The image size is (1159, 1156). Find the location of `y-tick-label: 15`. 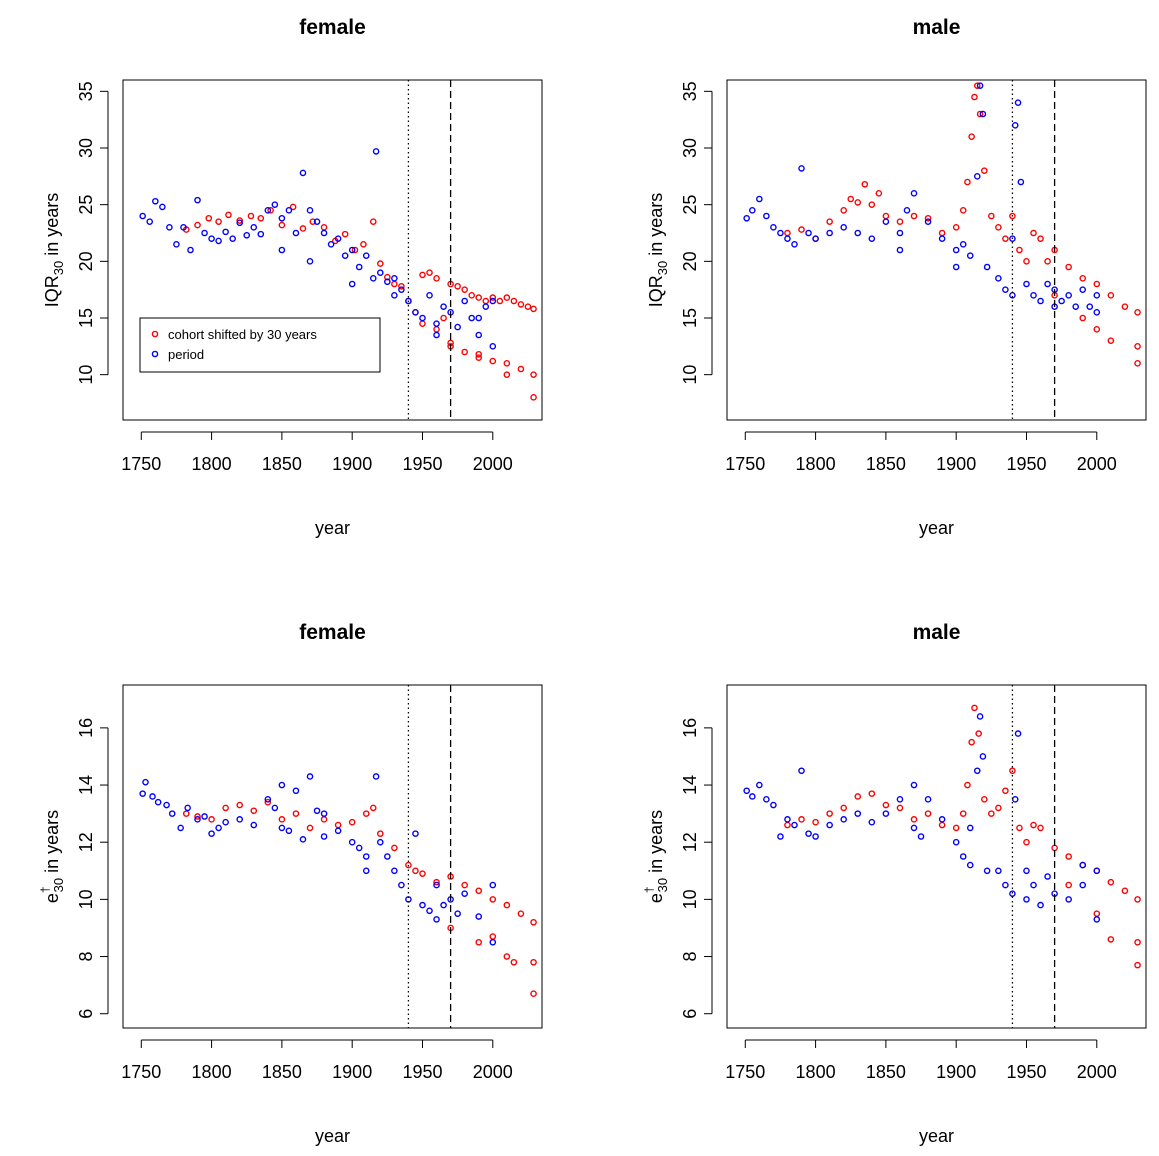

y-tick-label: 15 is located at coordinates (690, 318).